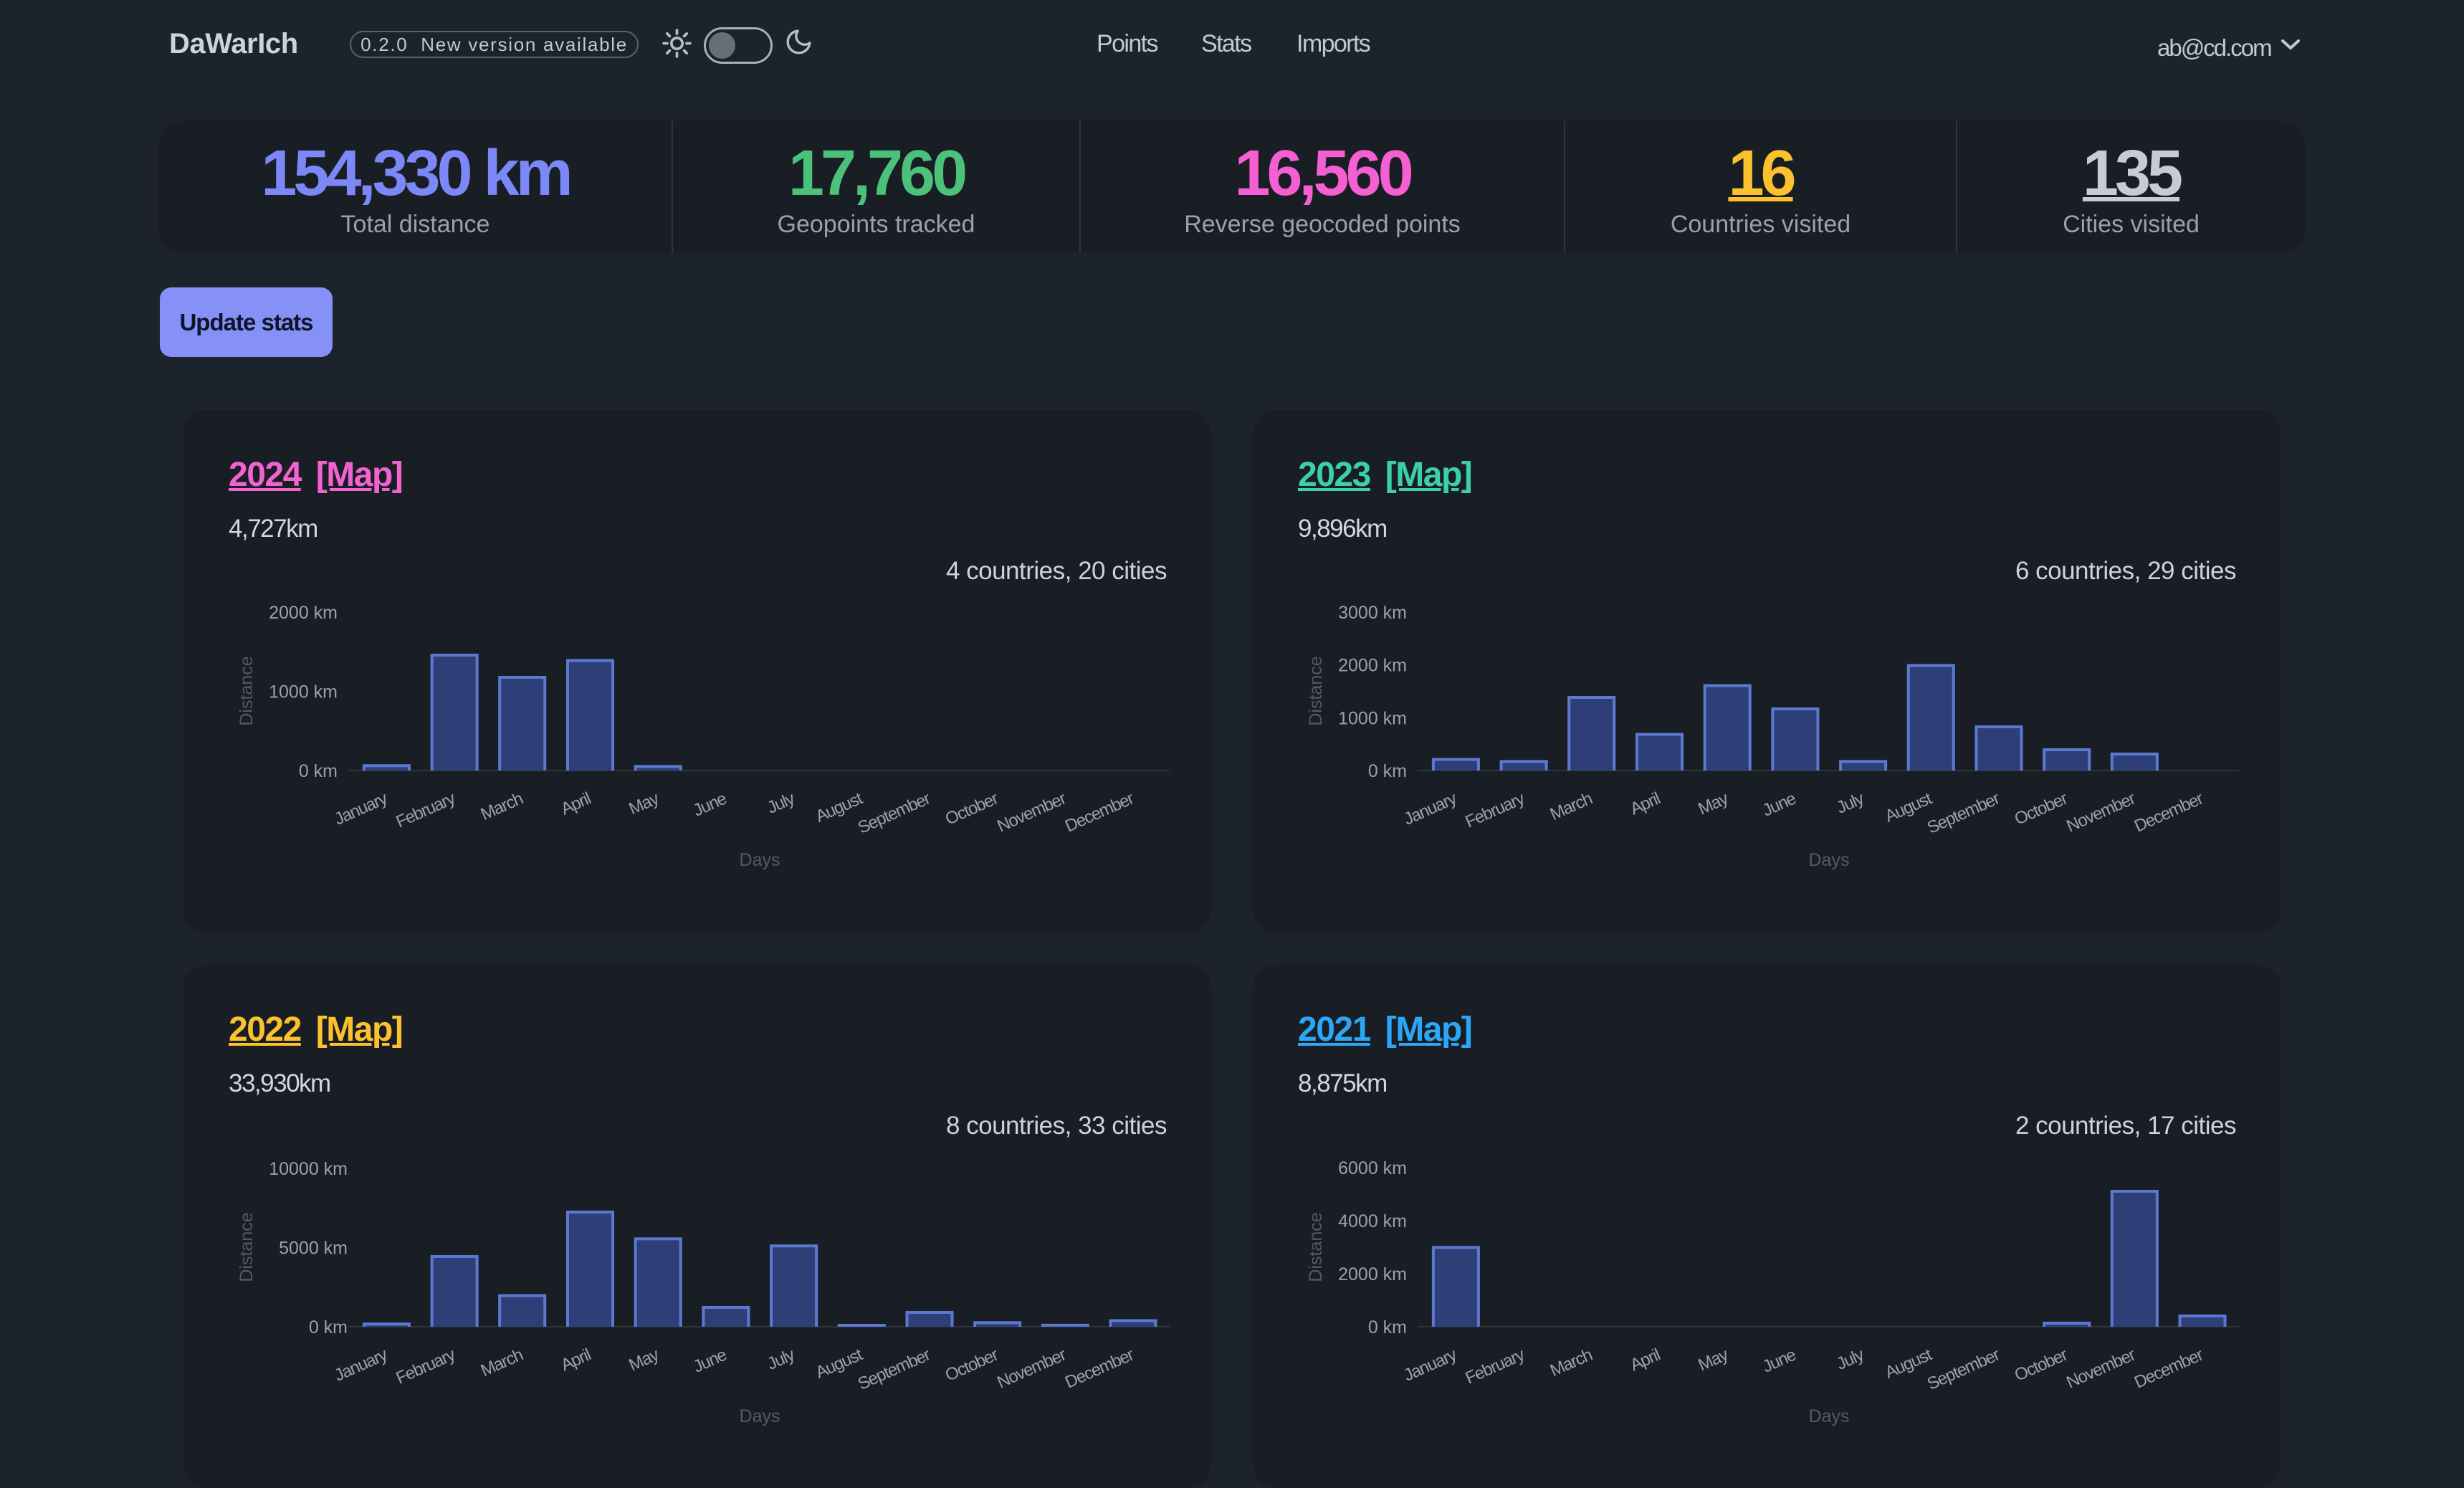 The width and height of the screenshot is (2464, 1488). I want to click on svg-text: 6000 km, so click(1372, 1168).